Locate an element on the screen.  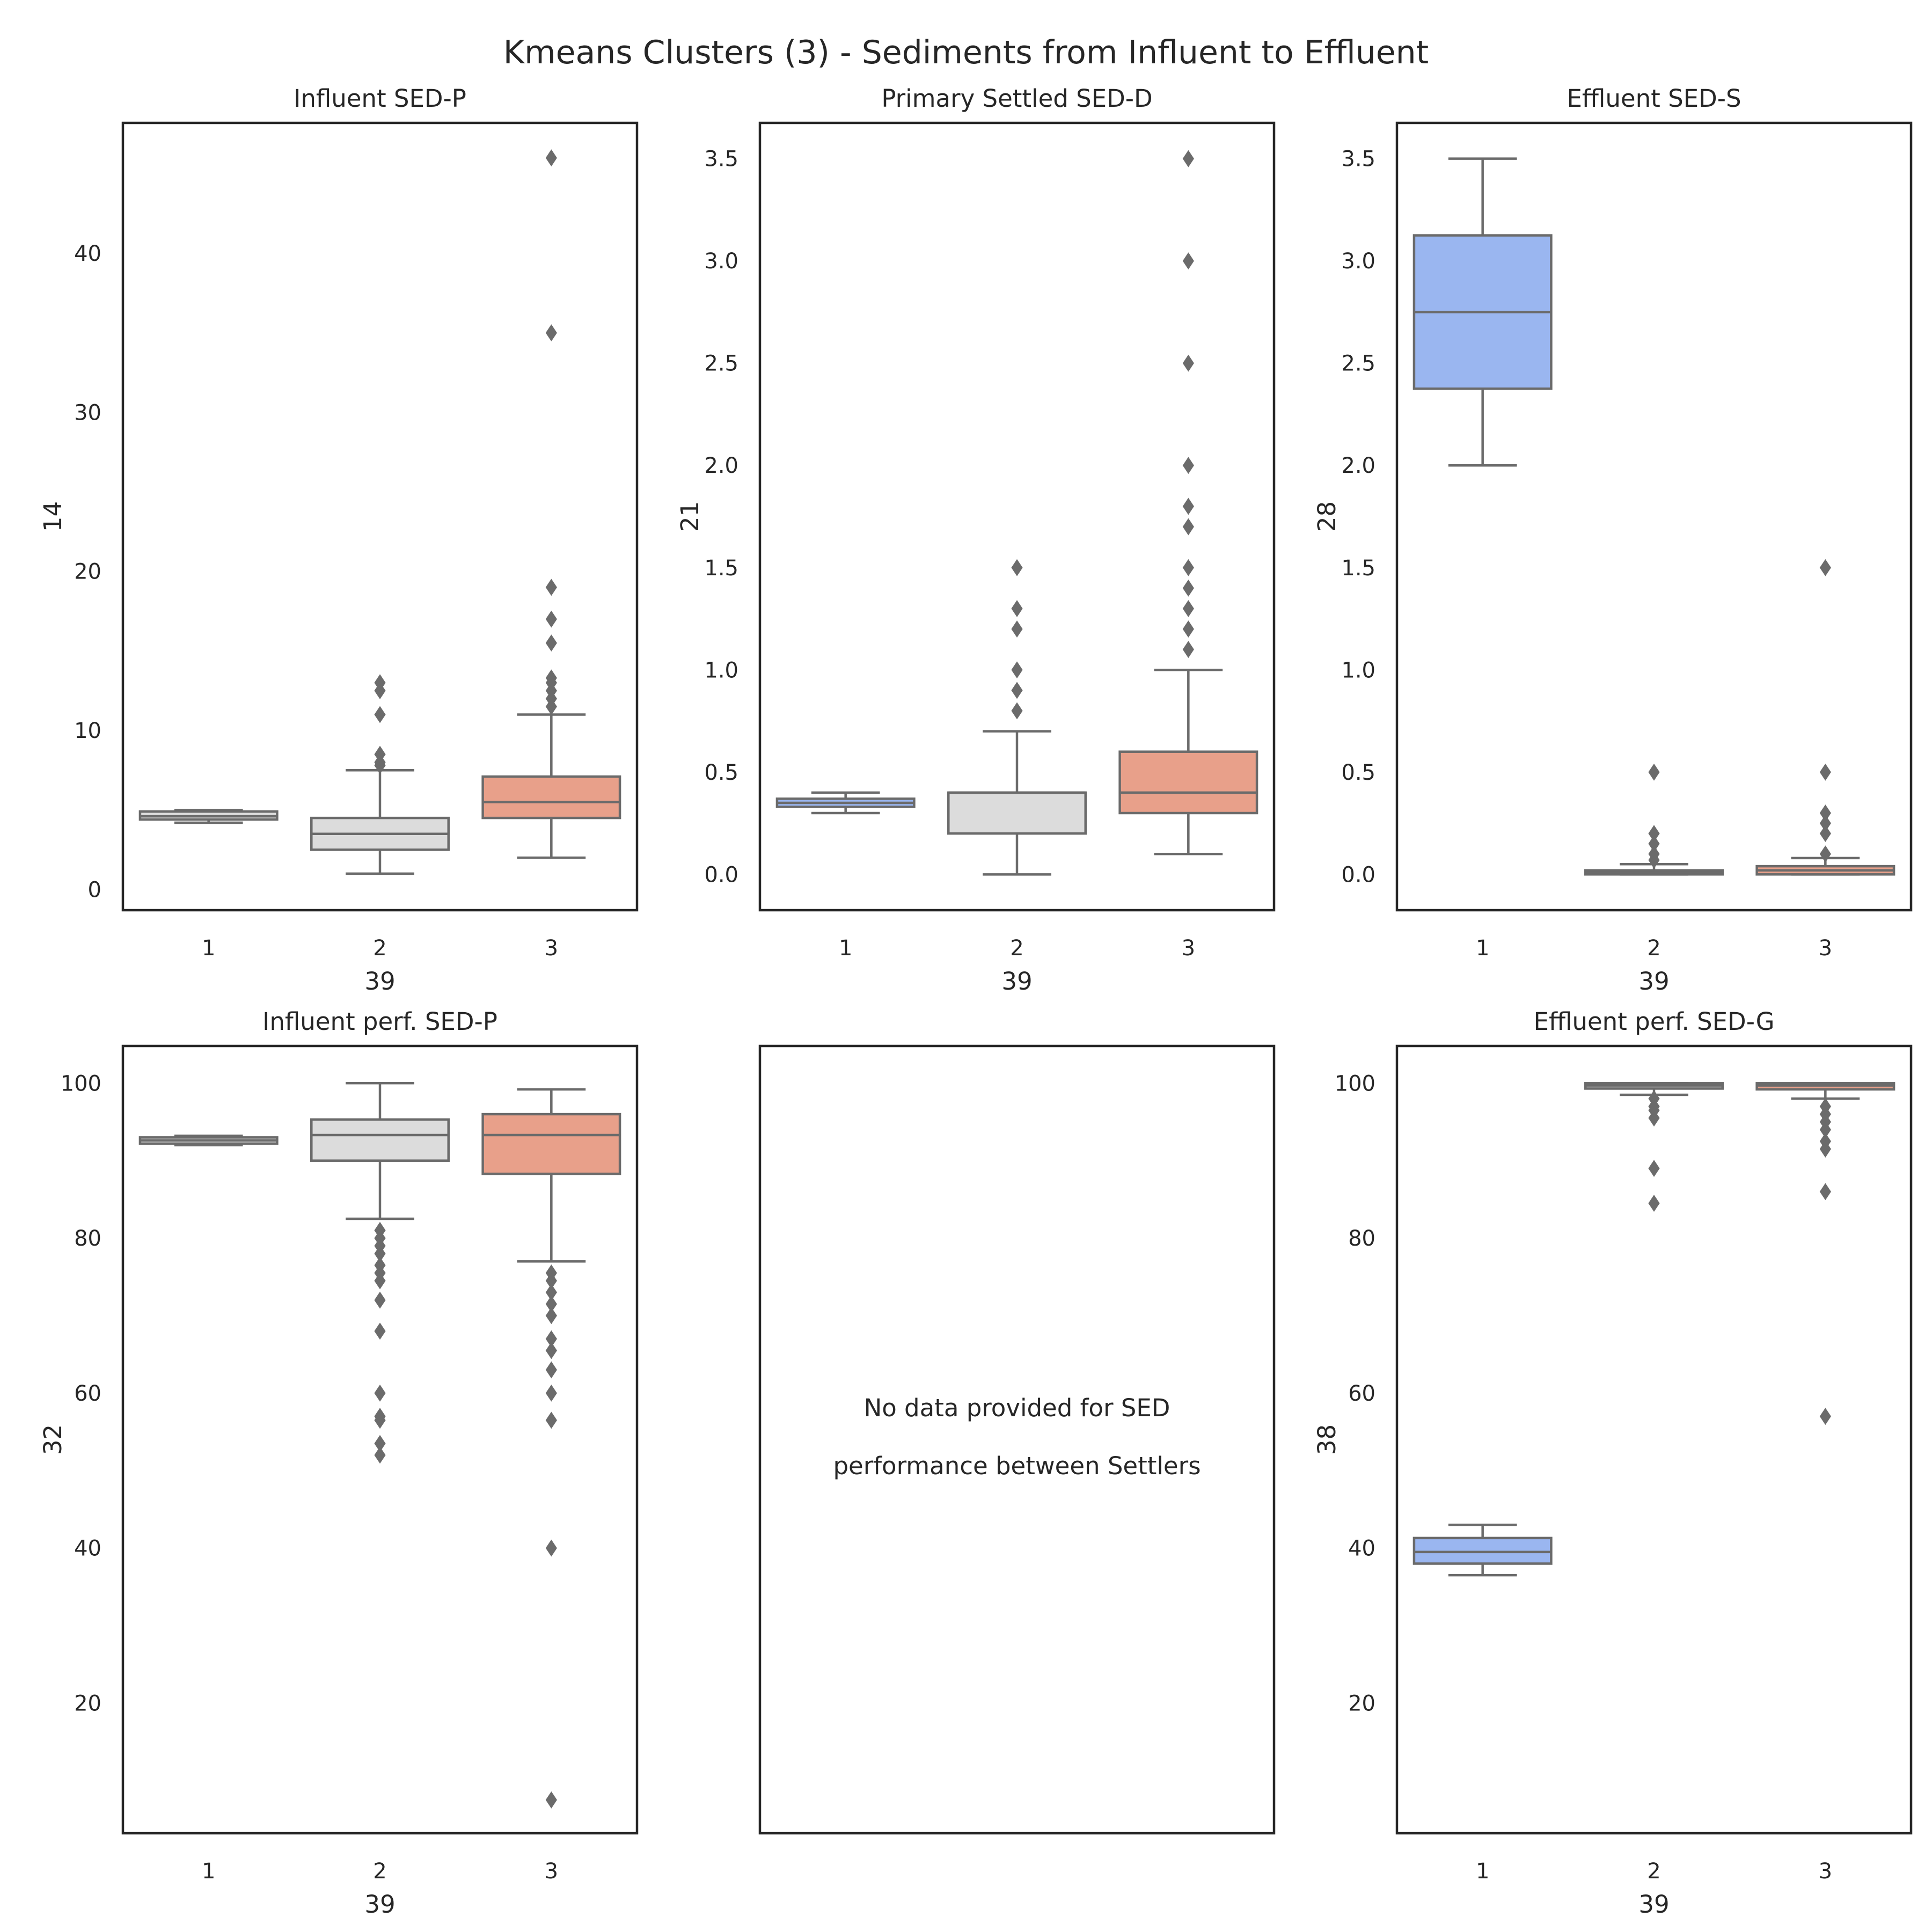
y-tick-label: 100 is located at coordinates (1355, 1083).